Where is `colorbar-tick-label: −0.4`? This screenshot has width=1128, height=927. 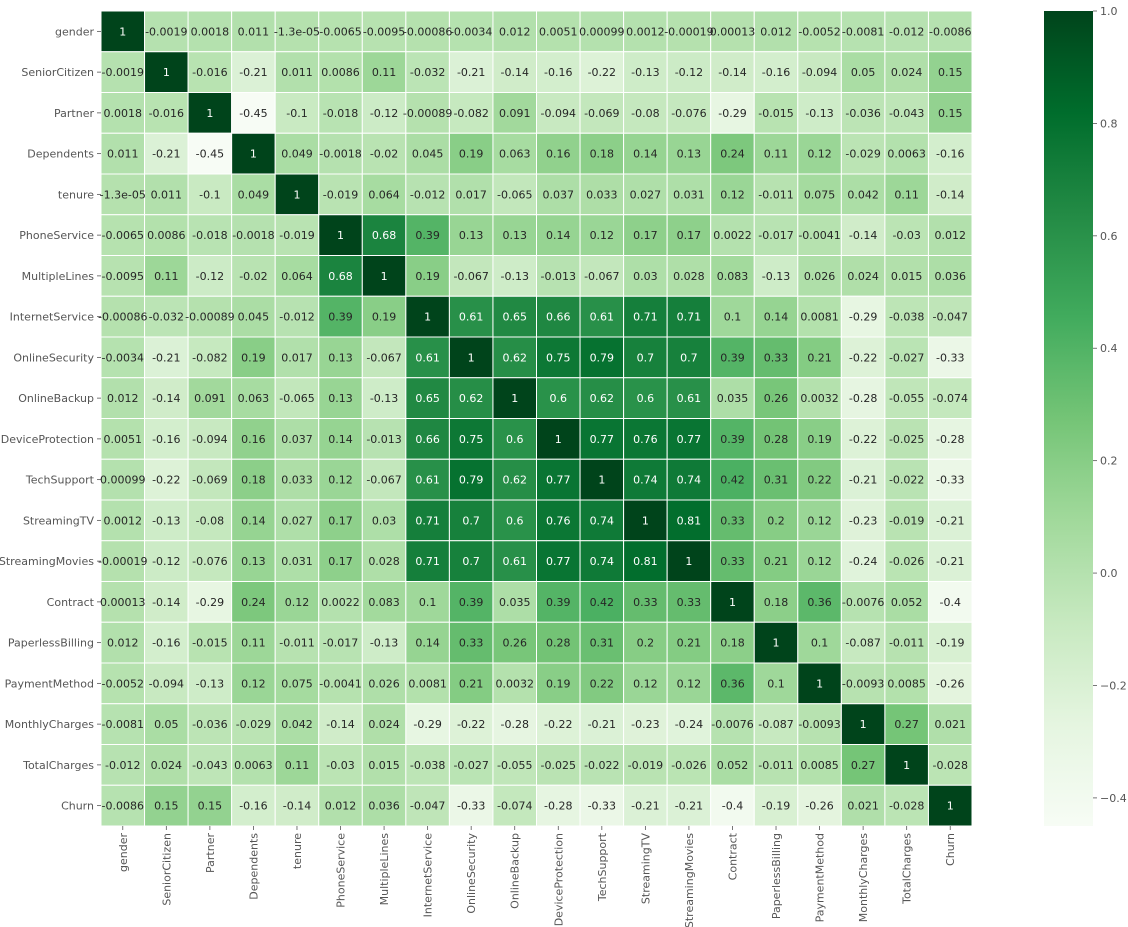 colorbar-tick-label: −0.4 is located at coordinates (1113, 798).